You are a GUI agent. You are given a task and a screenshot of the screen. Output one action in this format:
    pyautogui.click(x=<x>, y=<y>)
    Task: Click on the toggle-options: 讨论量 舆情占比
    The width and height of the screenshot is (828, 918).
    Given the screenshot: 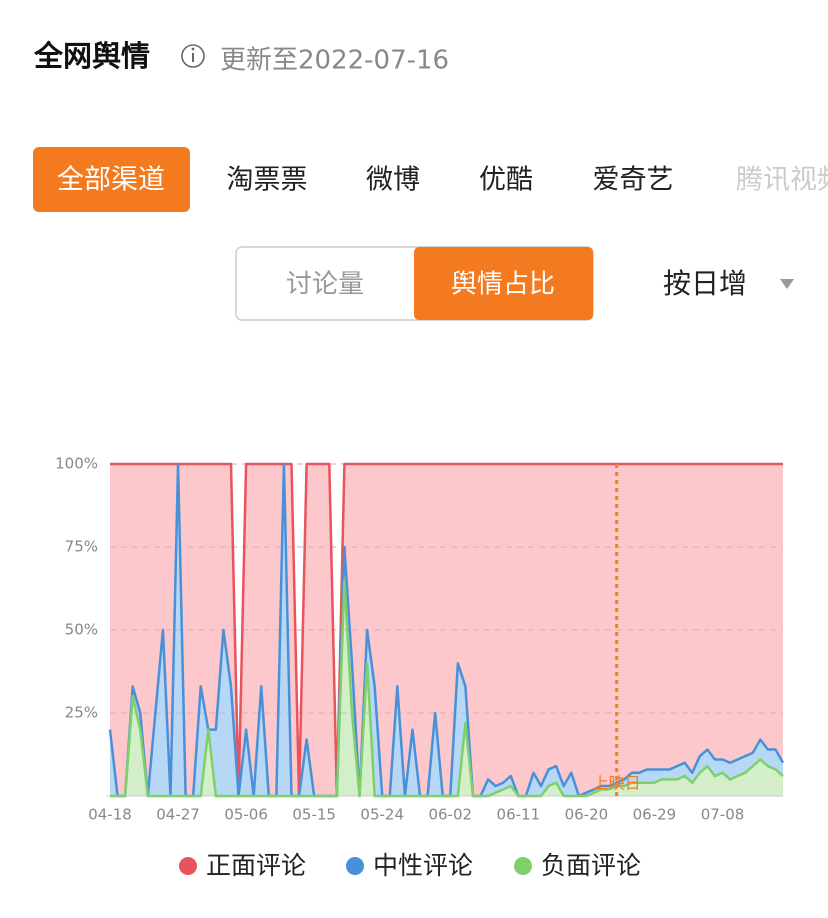 What is the action you would take?
    pyautogui.click(x=439, y=283)
    